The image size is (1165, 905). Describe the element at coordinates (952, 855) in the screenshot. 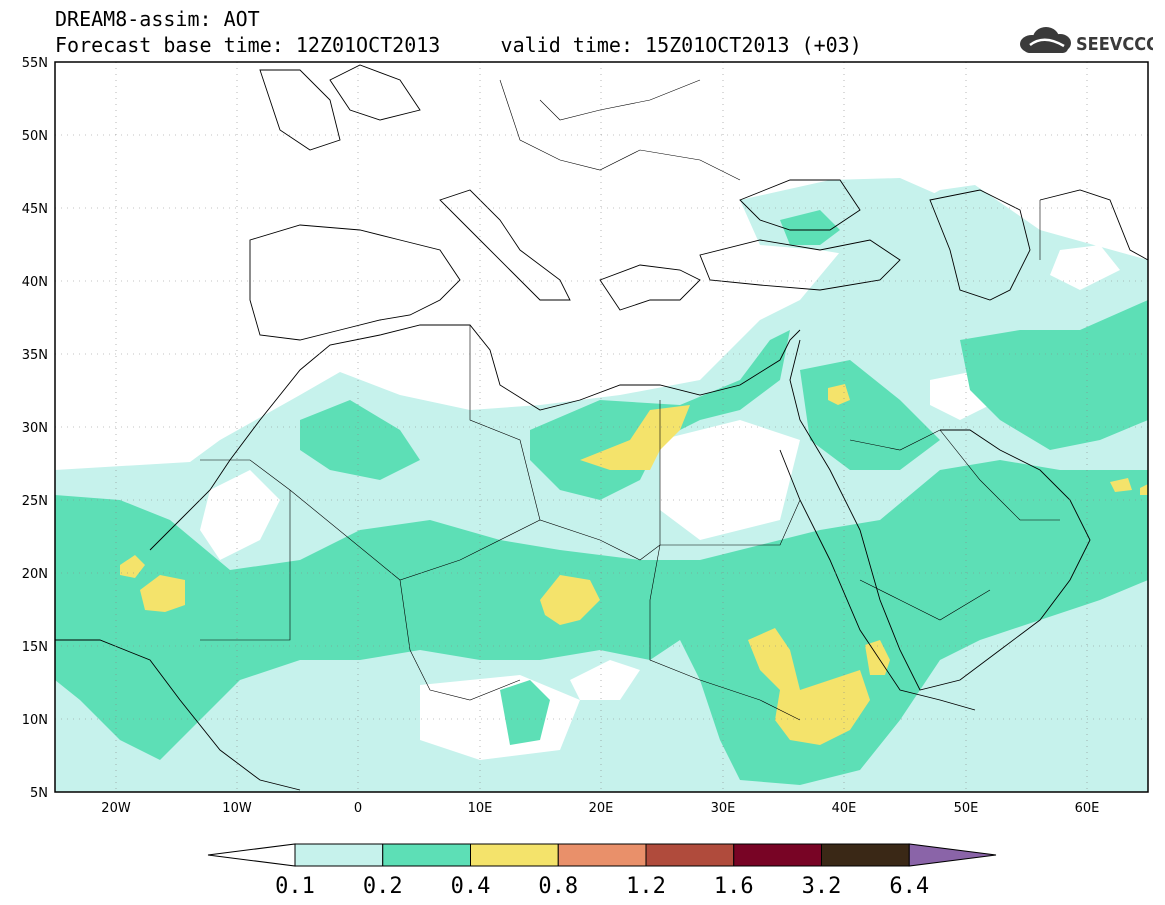

I see `legend-arrow-high` at that location.